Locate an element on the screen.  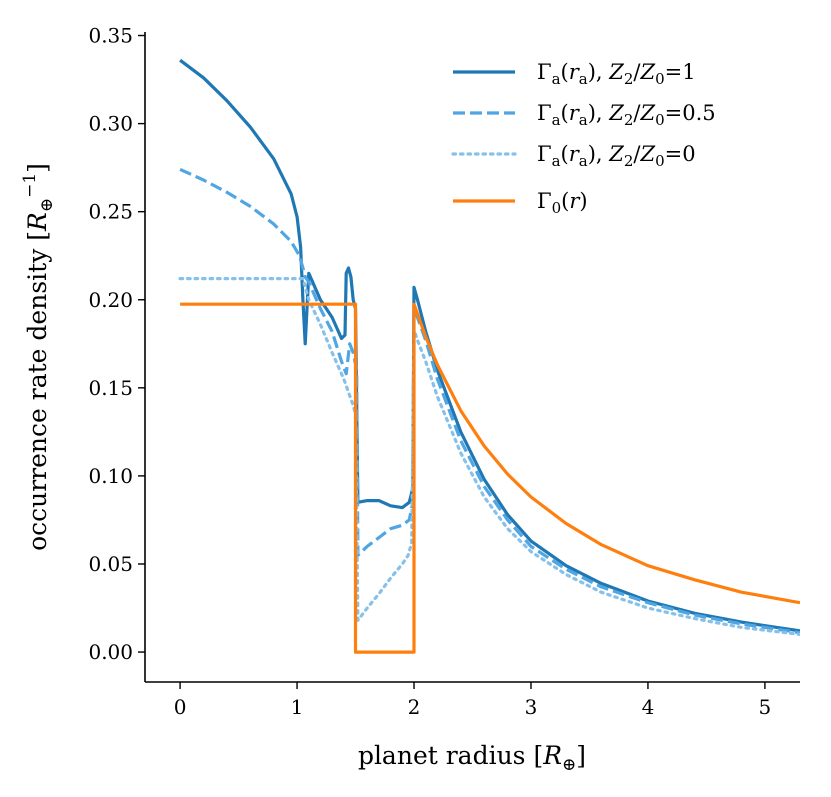
y-tick-label: 0.25 is located at coordinates (110, 212).